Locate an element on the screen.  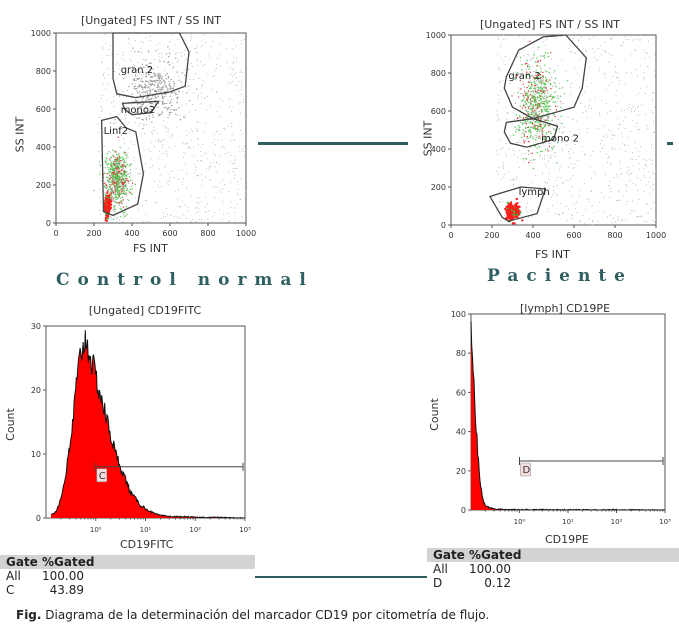
gate-label: Linf2 is located at coordinates (116, 131).